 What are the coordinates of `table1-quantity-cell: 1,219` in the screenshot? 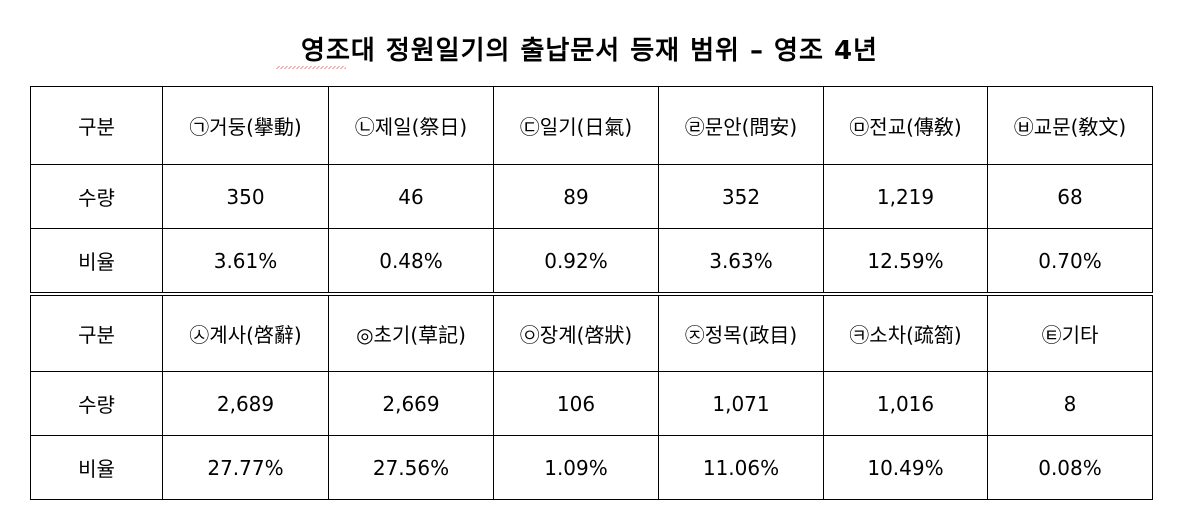 It's located at (905, 196).